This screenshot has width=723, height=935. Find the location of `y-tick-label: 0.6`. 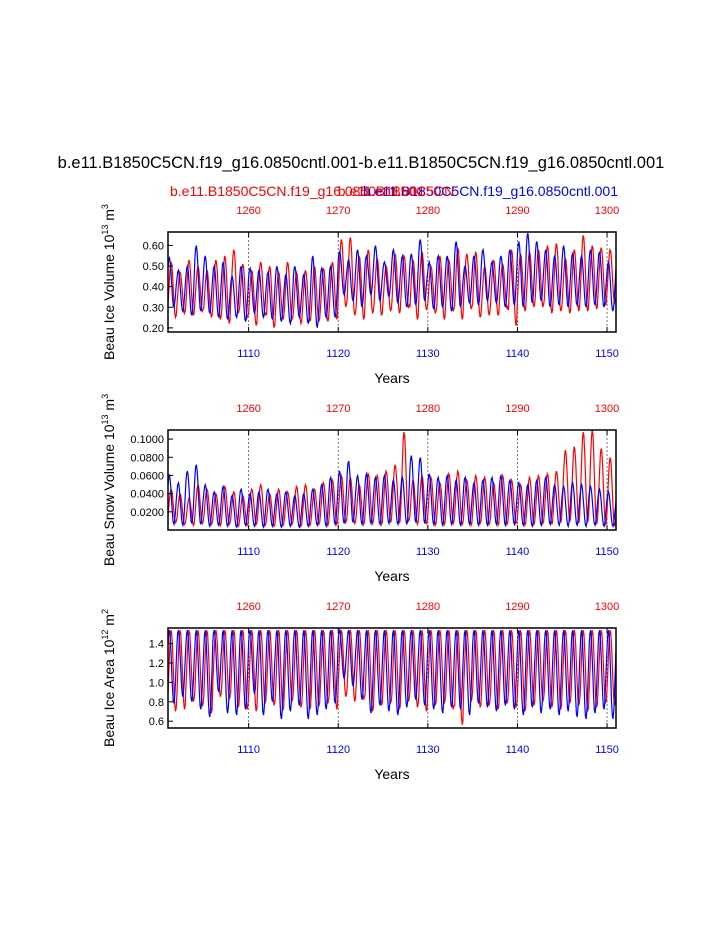

y-tick-label: 0.6 is located at coordinates (156, 722).